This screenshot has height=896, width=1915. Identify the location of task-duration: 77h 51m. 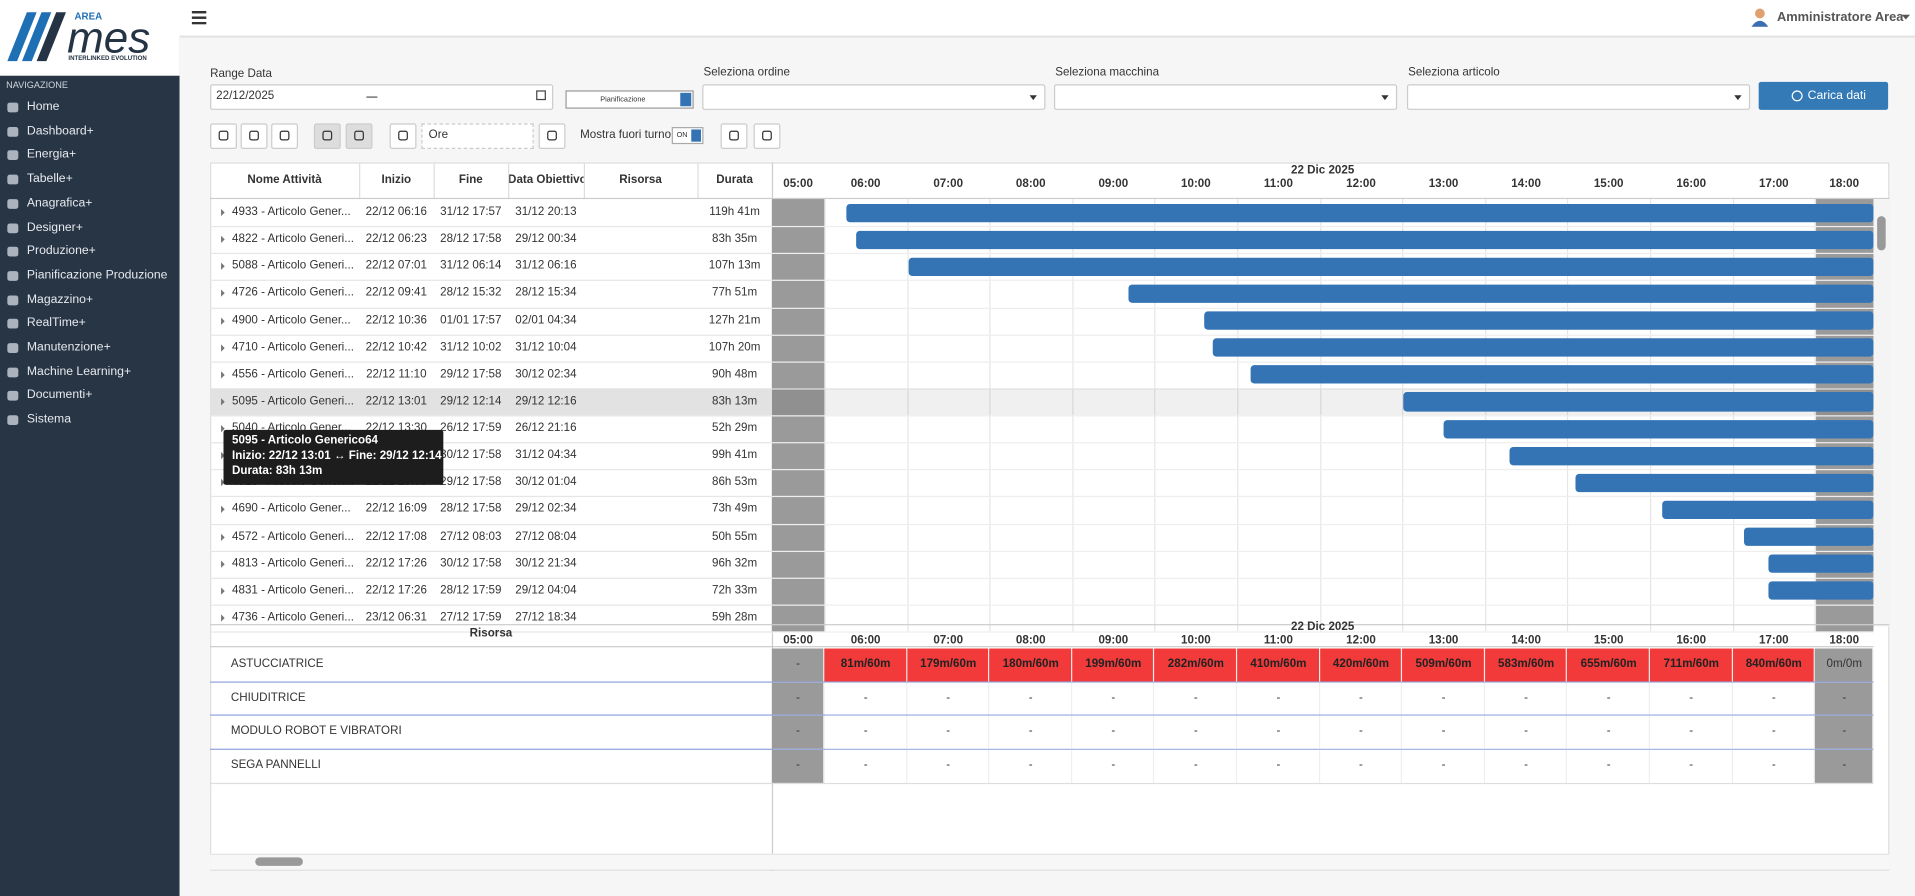
(735, 293).